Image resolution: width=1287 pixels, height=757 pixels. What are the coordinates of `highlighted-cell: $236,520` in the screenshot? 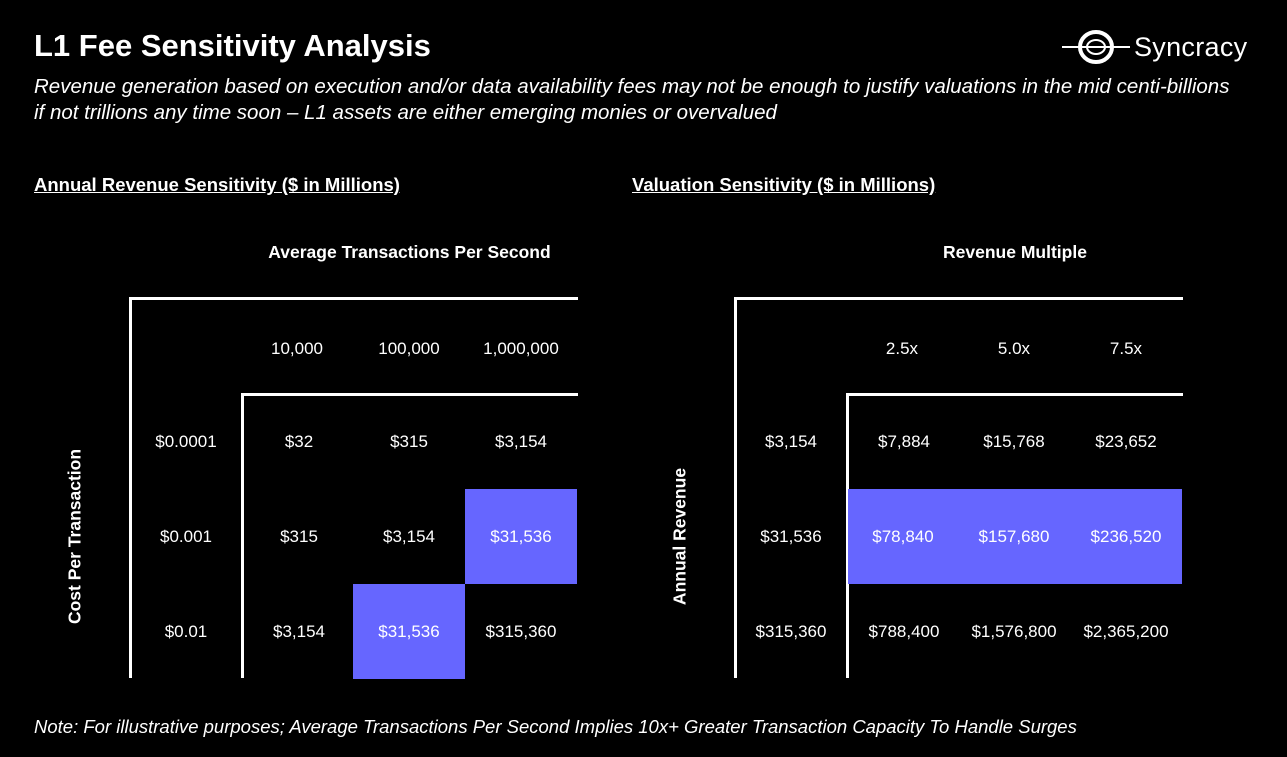 It's located at (1126, 536).